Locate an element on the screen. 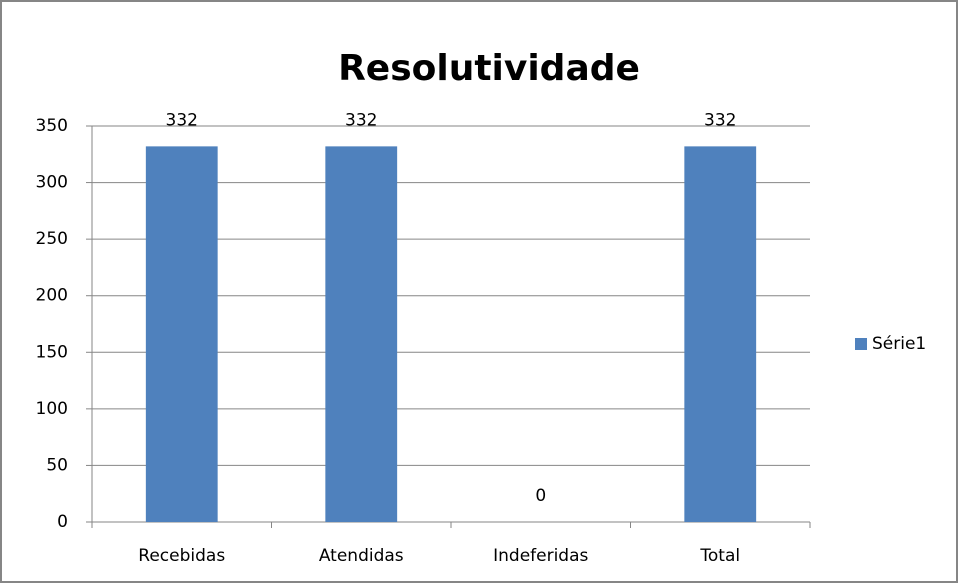  y-tick-label: 50 is located at coordinates (57, 465).